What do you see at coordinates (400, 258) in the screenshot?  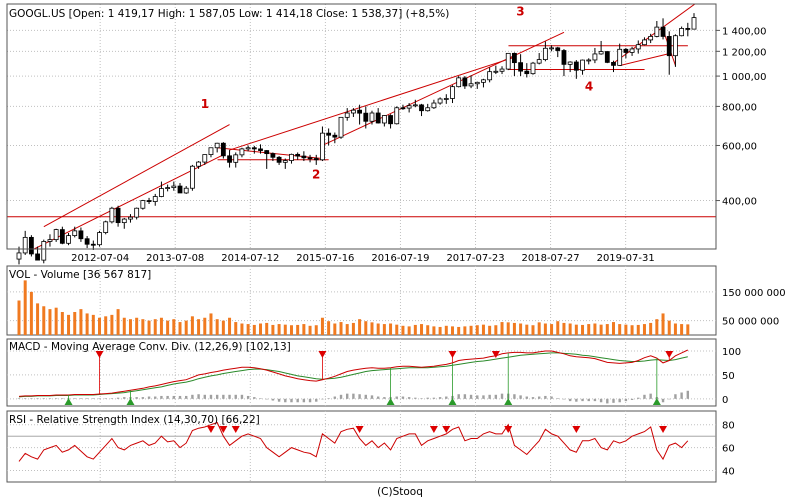 I see `price-x-tick-label: 2016-07-19` at bounding box center [400, 258].